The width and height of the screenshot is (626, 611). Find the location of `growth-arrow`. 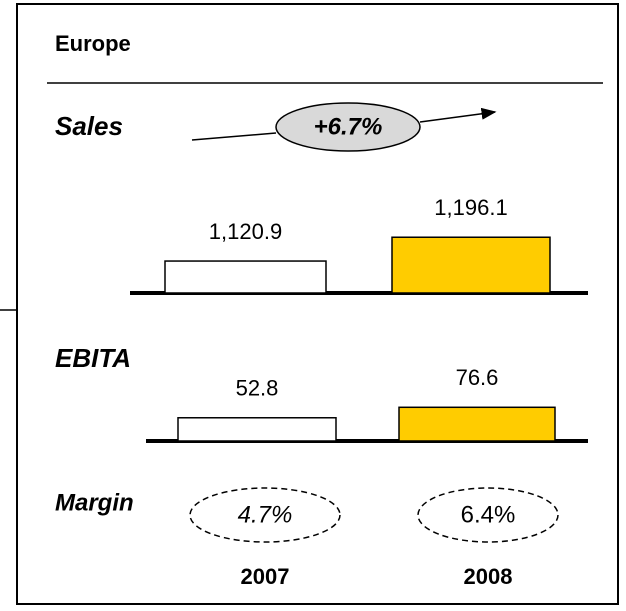

growth-arrow is located at coordinates (234, 136).